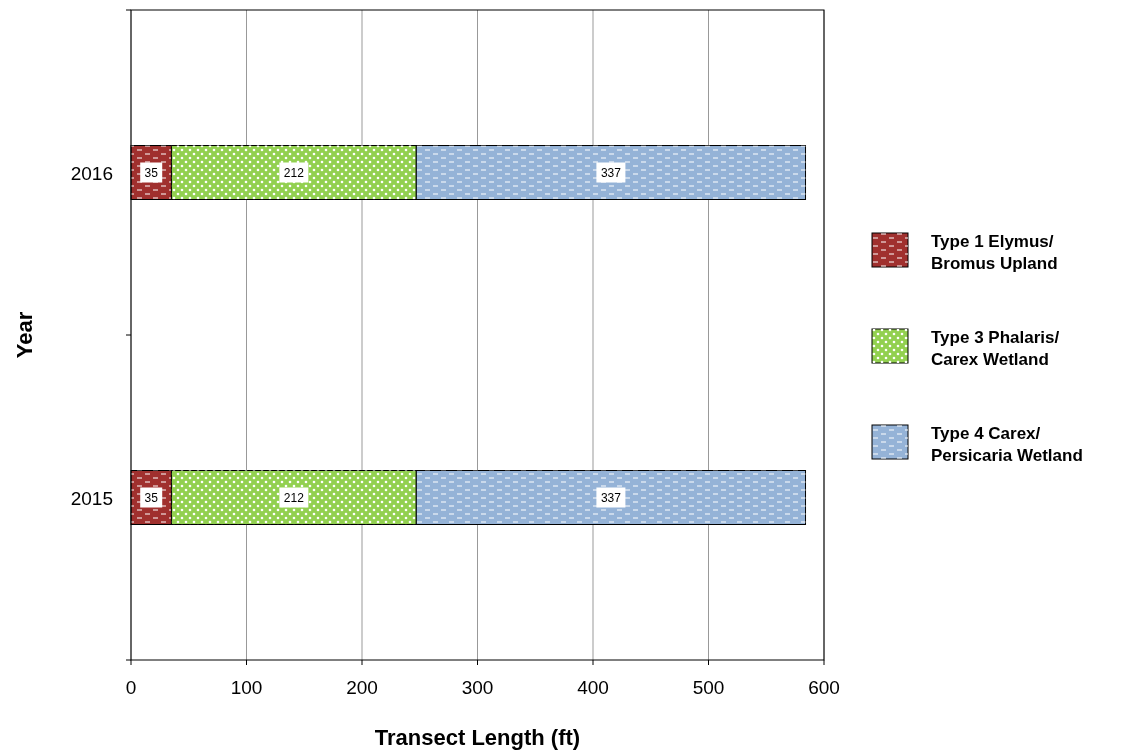 The width and height of the screenshot is (1121, 751). Describe the element at coordinates (824, 687) in the screenshot. I see `x-tick-label: 600` at that location.